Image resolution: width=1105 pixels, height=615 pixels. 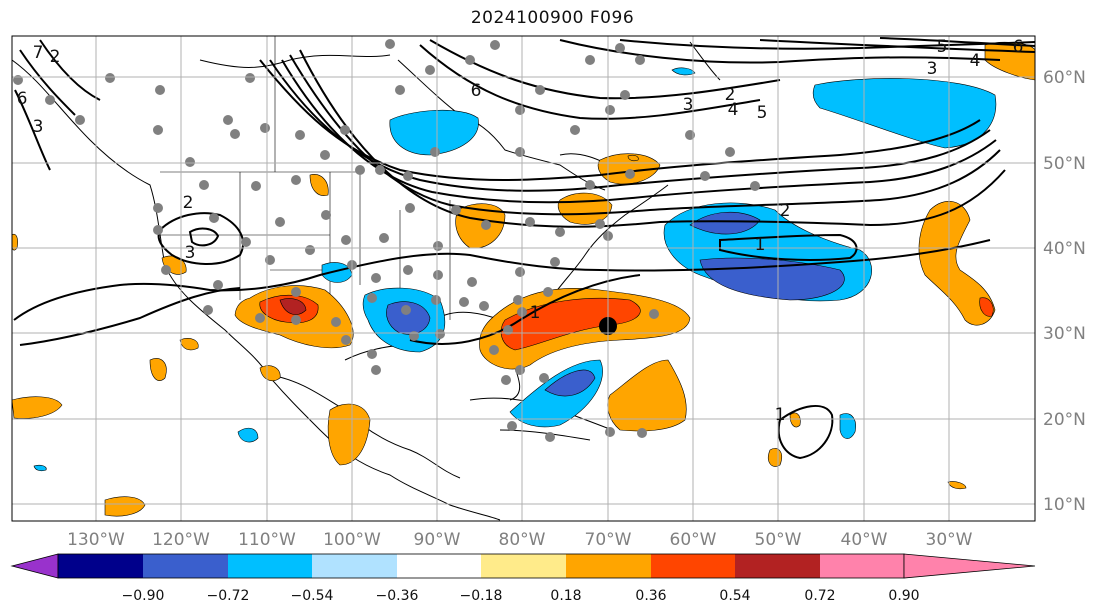 I want to click on lon-label: 90°W, so click(x=437, y=540).